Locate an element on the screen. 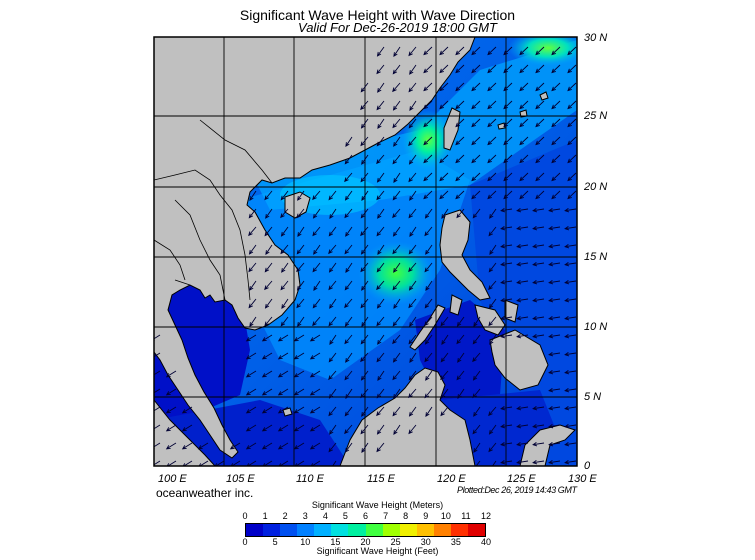 The image size is (755, 560). lat-label-10n: 10 N is located at coordinates (596, 327).